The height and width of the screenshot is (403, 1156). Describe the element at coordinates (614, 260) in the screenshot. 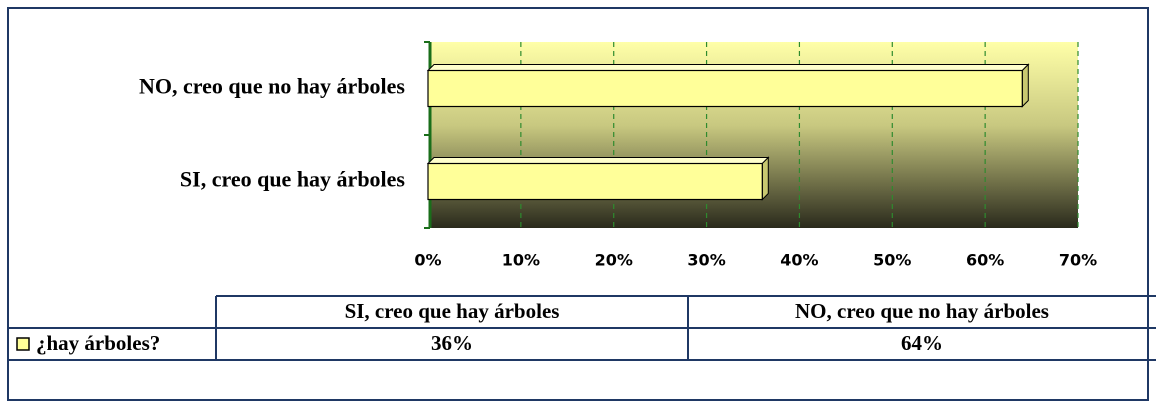

I see `x-tick-label: 20%` at that location.